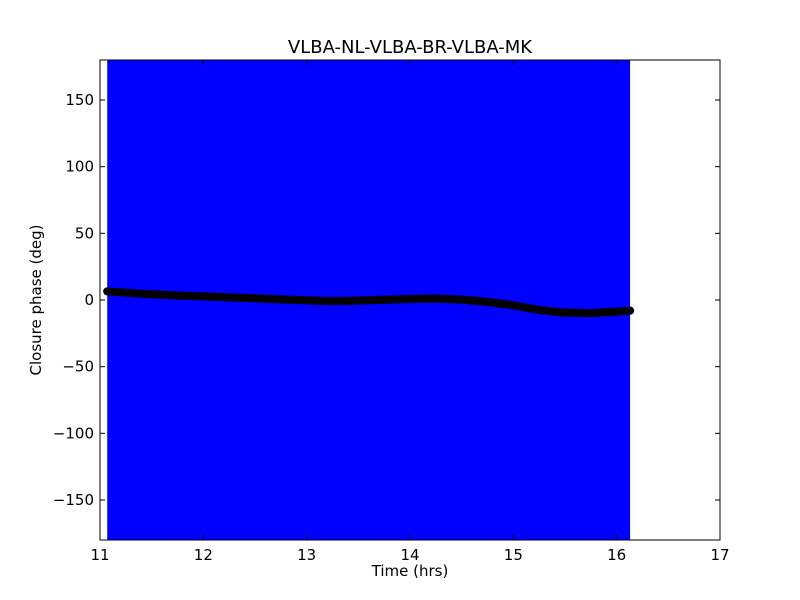 This screenshot has width=800, height=600. Describe the element at coordinates (79, 100) in the screenshot. I see `y-tick-label: 150` at that location.